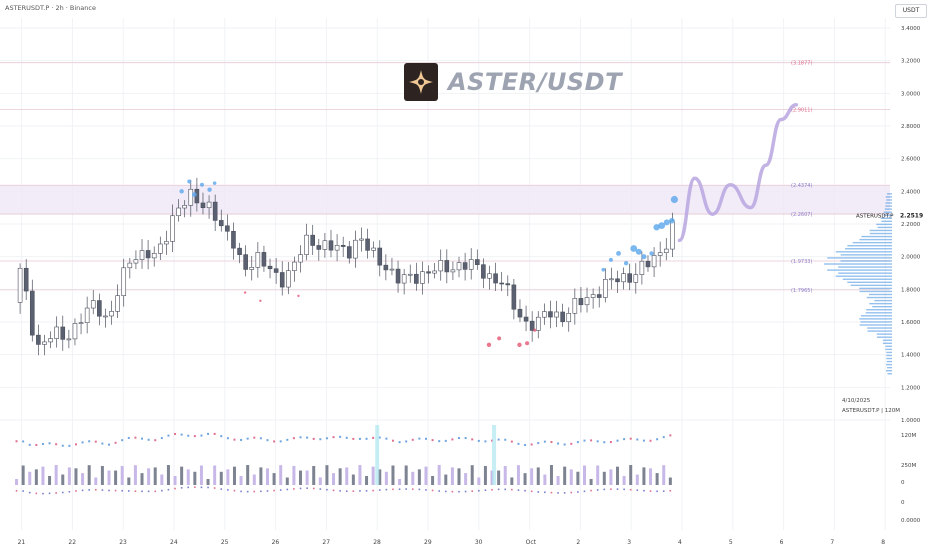 The width and height of the screenshot is (932, 554). I want to click on y-tick-label: 2.2000, so click(911, 225).